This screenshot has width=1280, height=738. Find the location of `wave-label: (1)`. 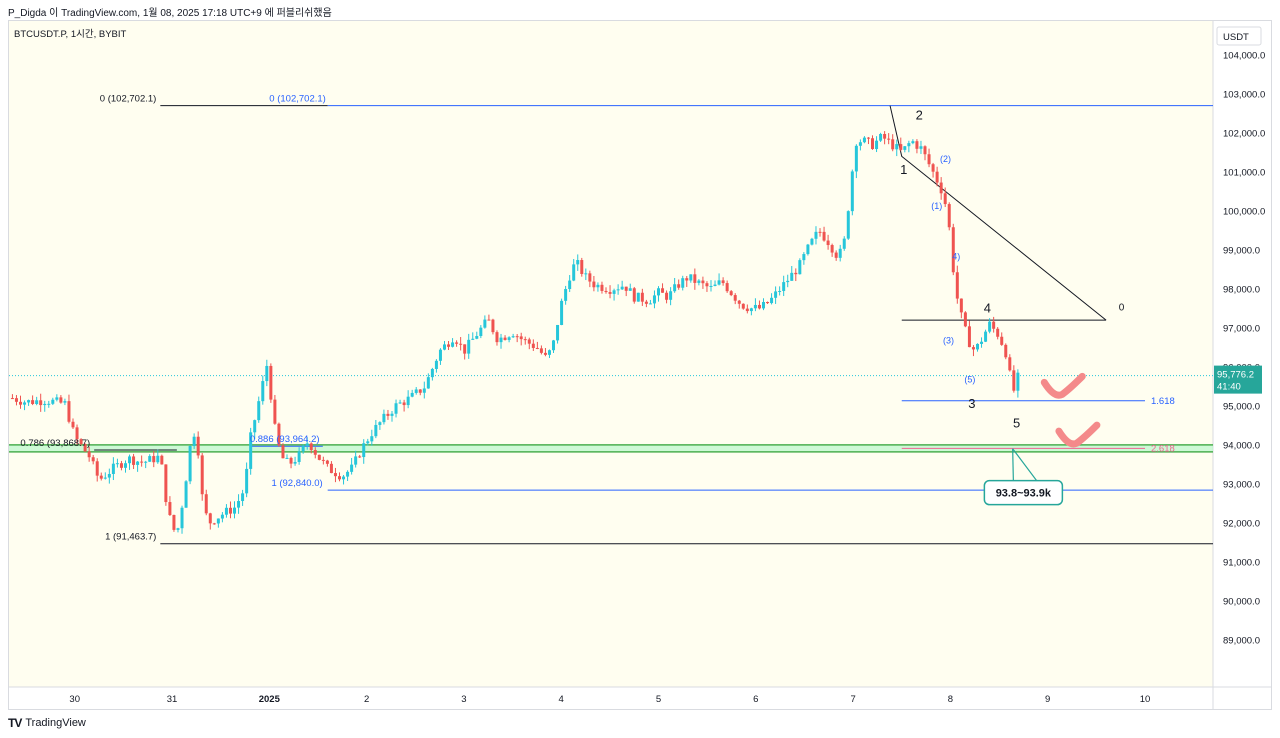

wave-label: (1) is located at coordinates (936, 206).